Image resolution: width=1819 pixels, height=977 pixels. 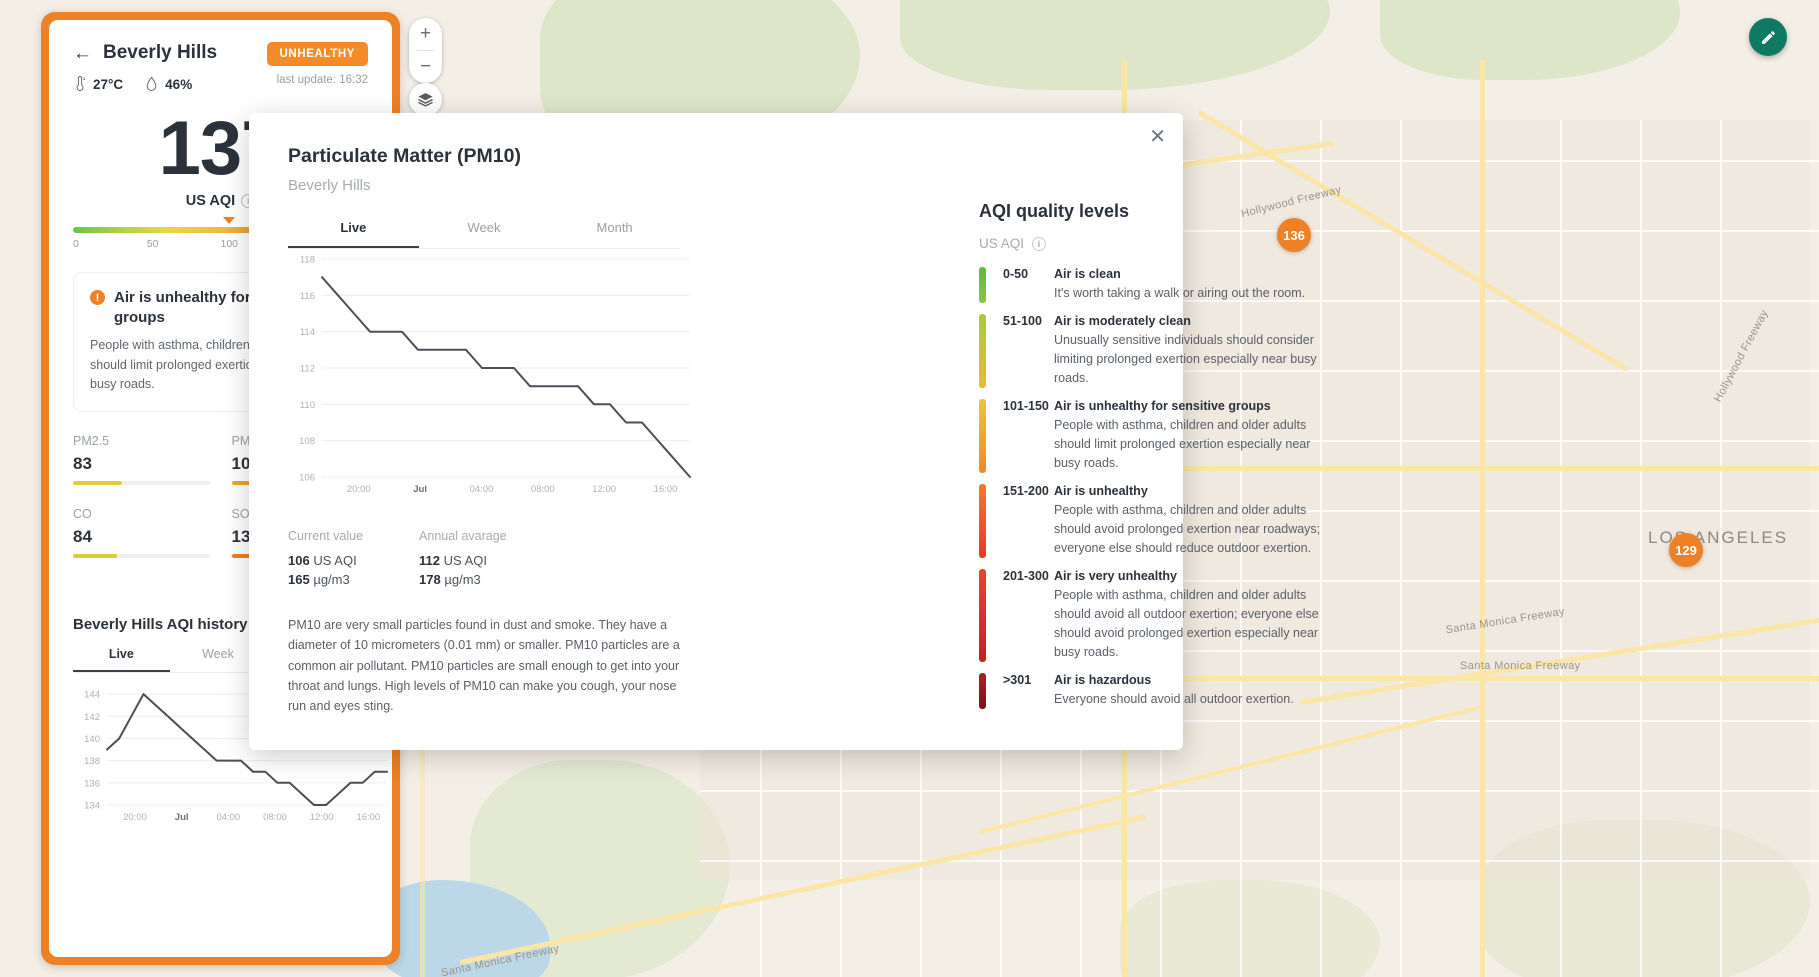 I want to click on quality-scale-label-row: US AQI i, so click(x=1209, y=243).